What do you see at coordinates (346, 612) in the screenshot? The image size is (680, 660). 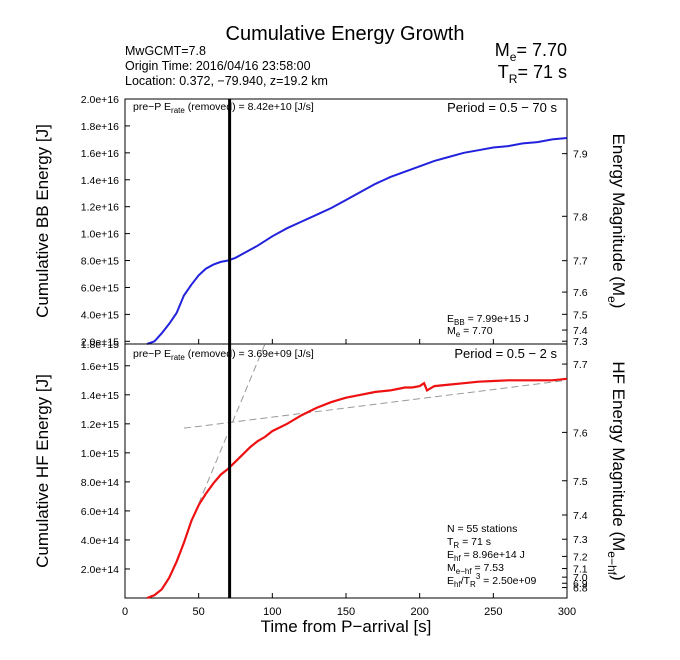 I see `x-tick-label: 150` at bounding box center [346, 612].